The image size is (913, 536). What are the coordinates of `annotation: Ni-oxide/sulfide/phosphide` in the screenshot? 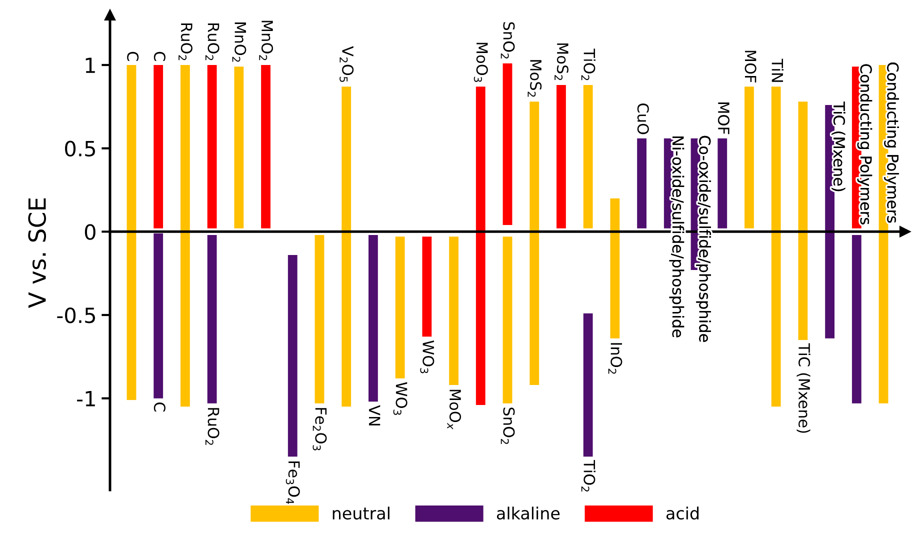 It's located at (676, 237).